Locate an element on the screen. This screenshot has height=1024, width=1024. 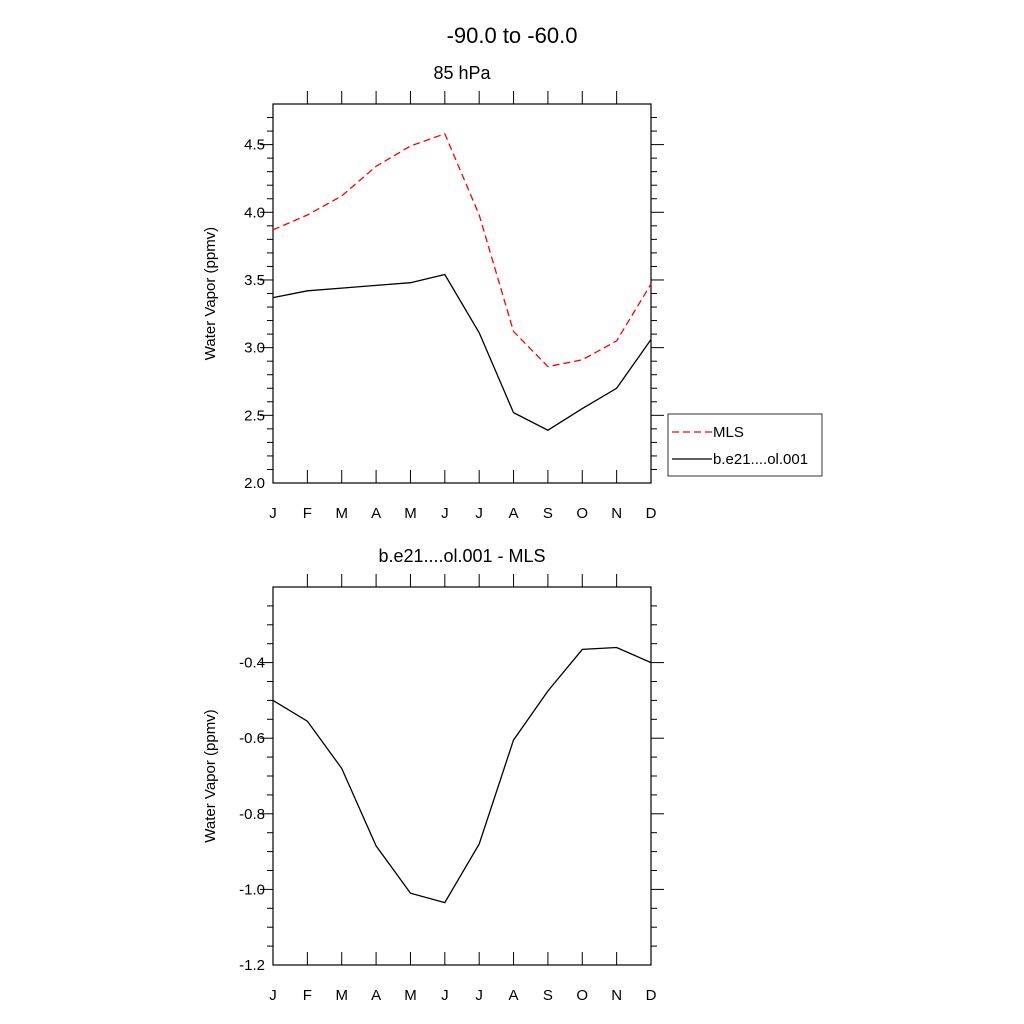
panel-title: b.e21....ol.001 - MLS is located at coordinates (461, 556).